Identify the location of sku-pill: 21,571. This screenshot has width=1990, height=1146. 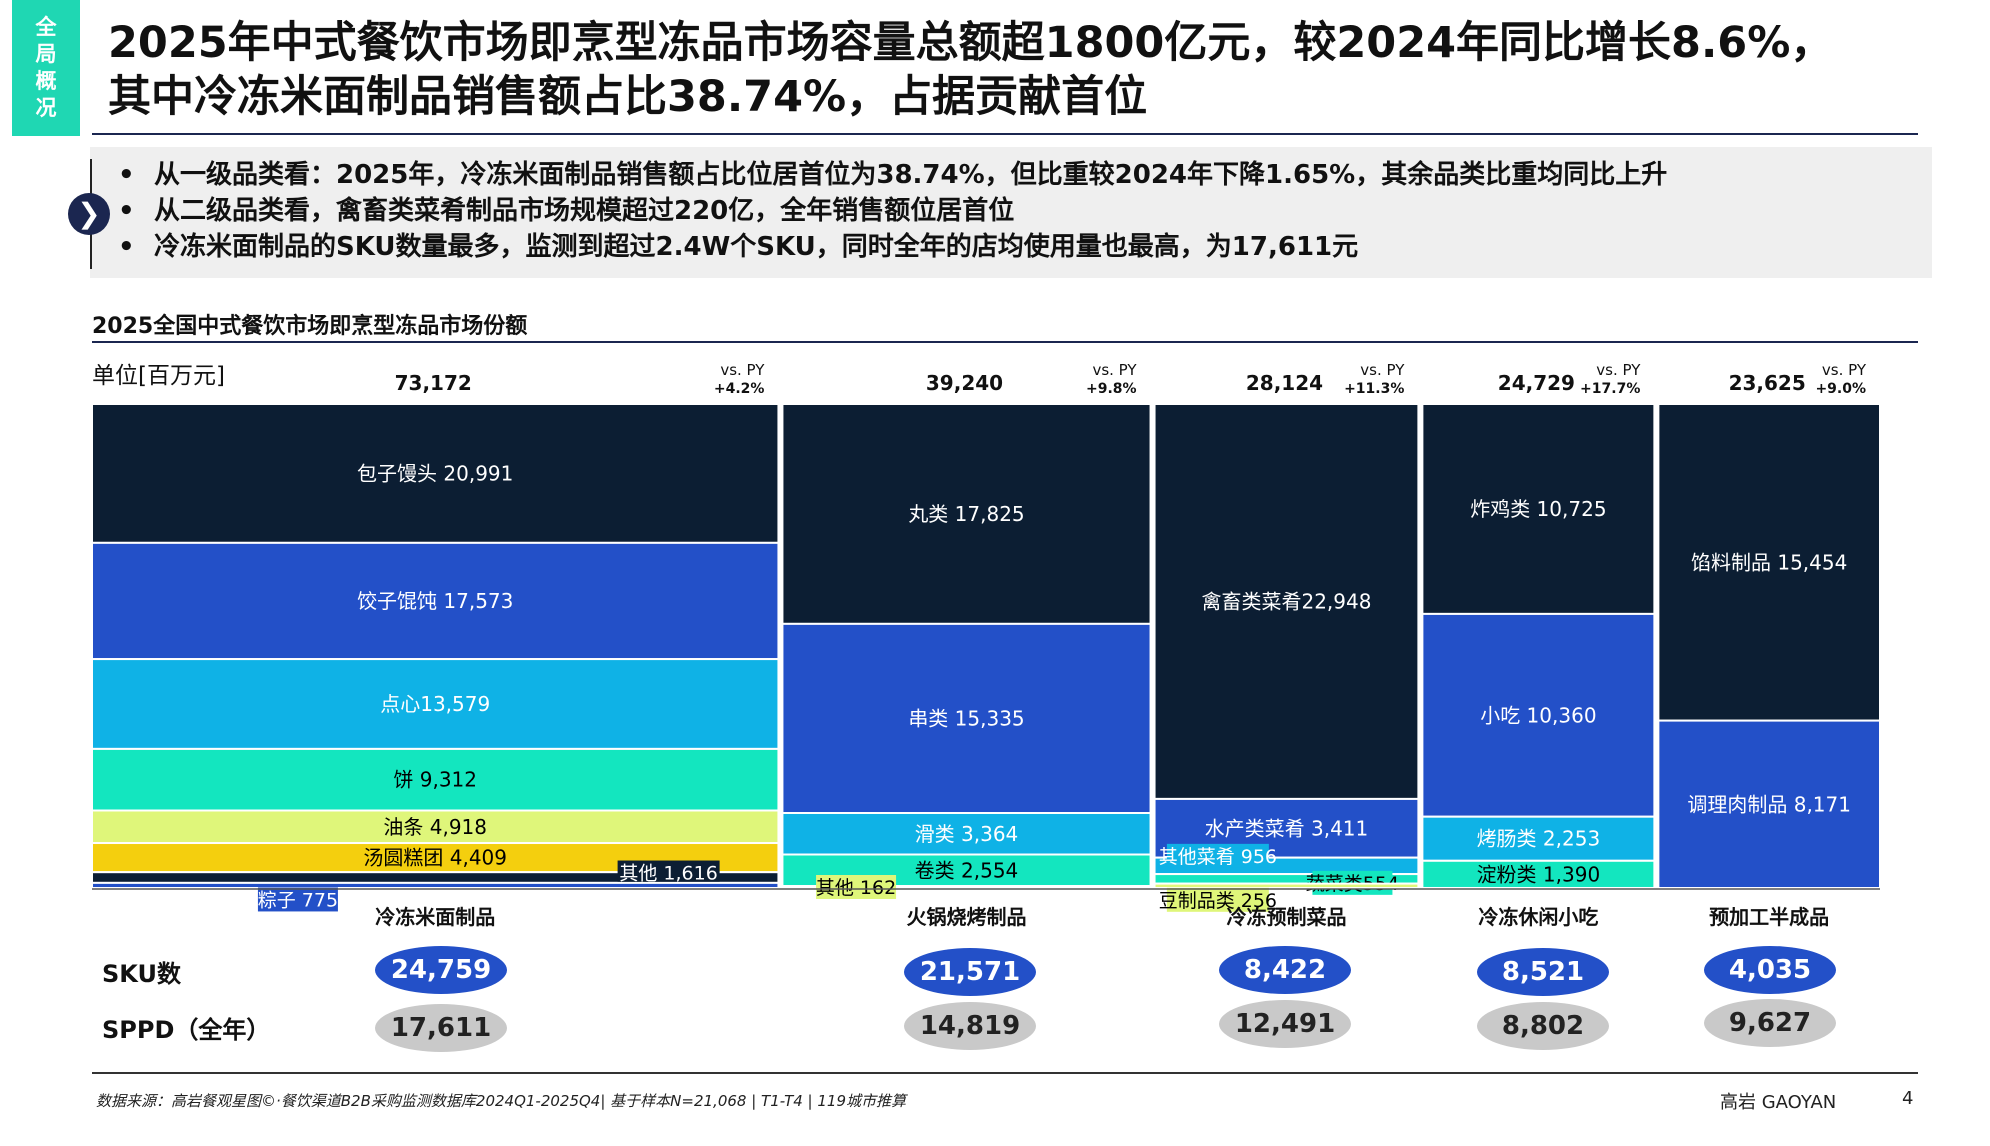
(970, 972).